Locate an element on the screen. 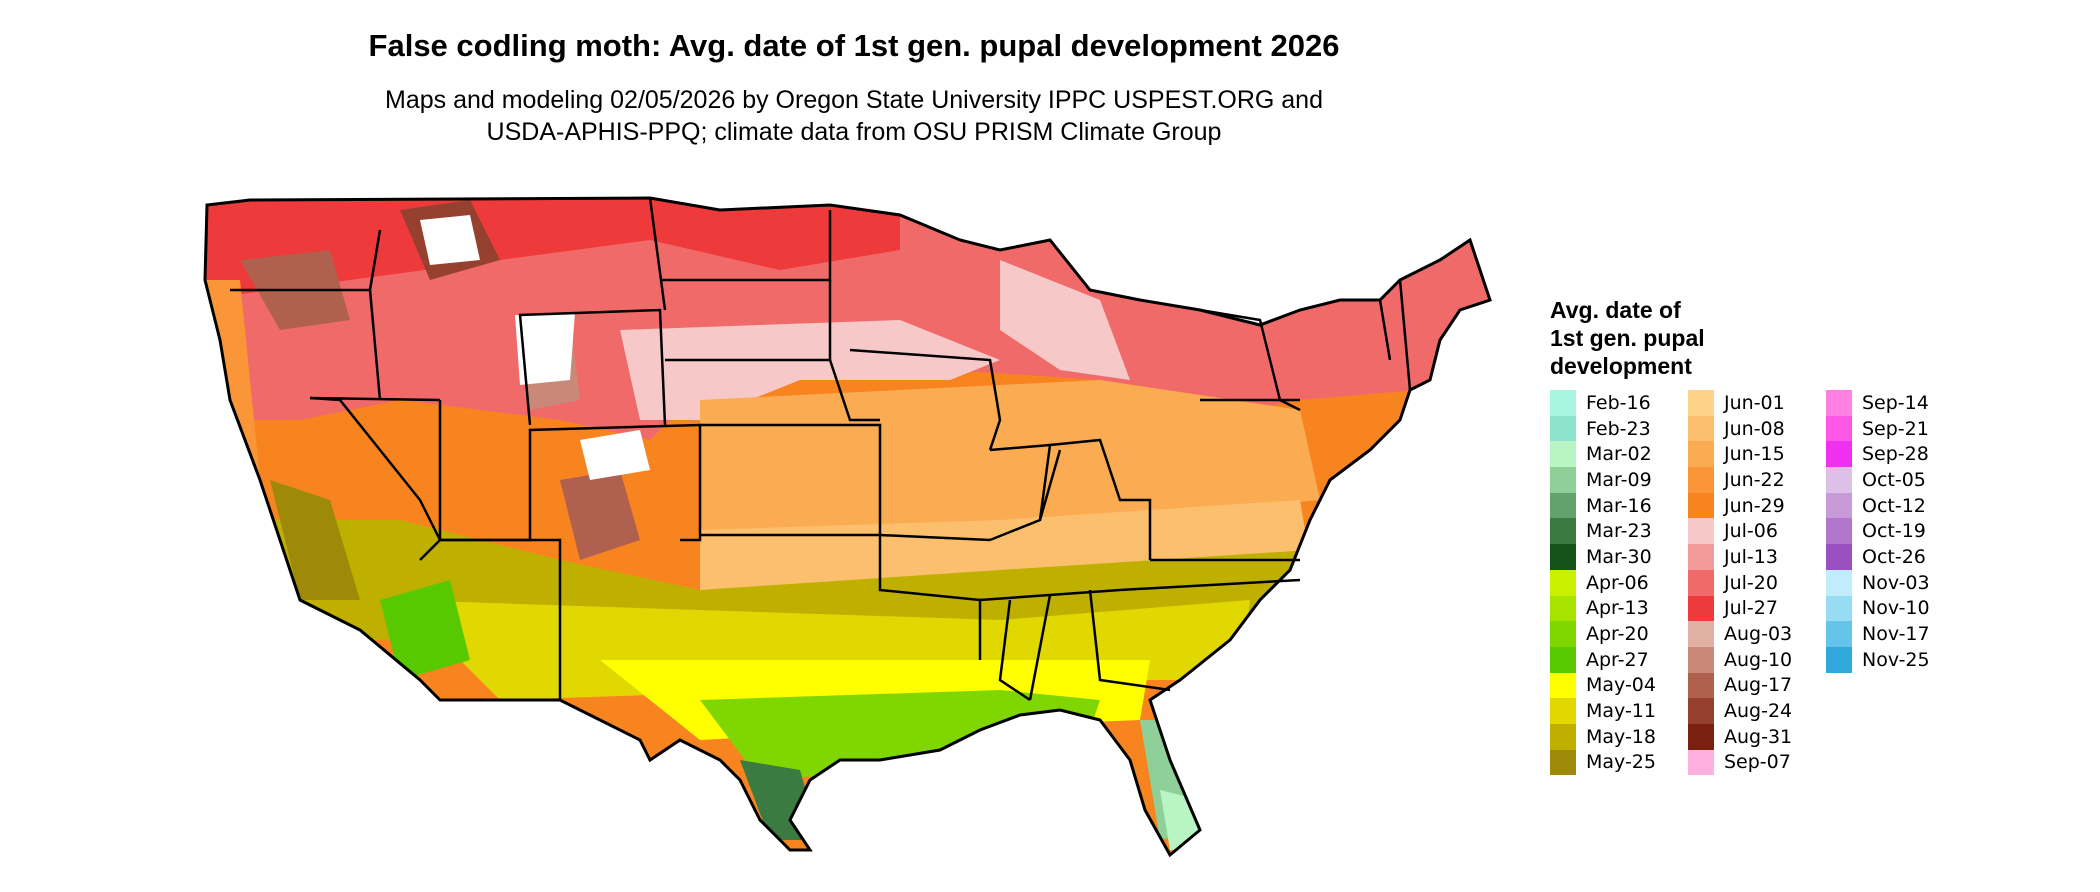 The image size is (2100, 892). legend-item: Nov-10 is located at coordinates (1888, 608).